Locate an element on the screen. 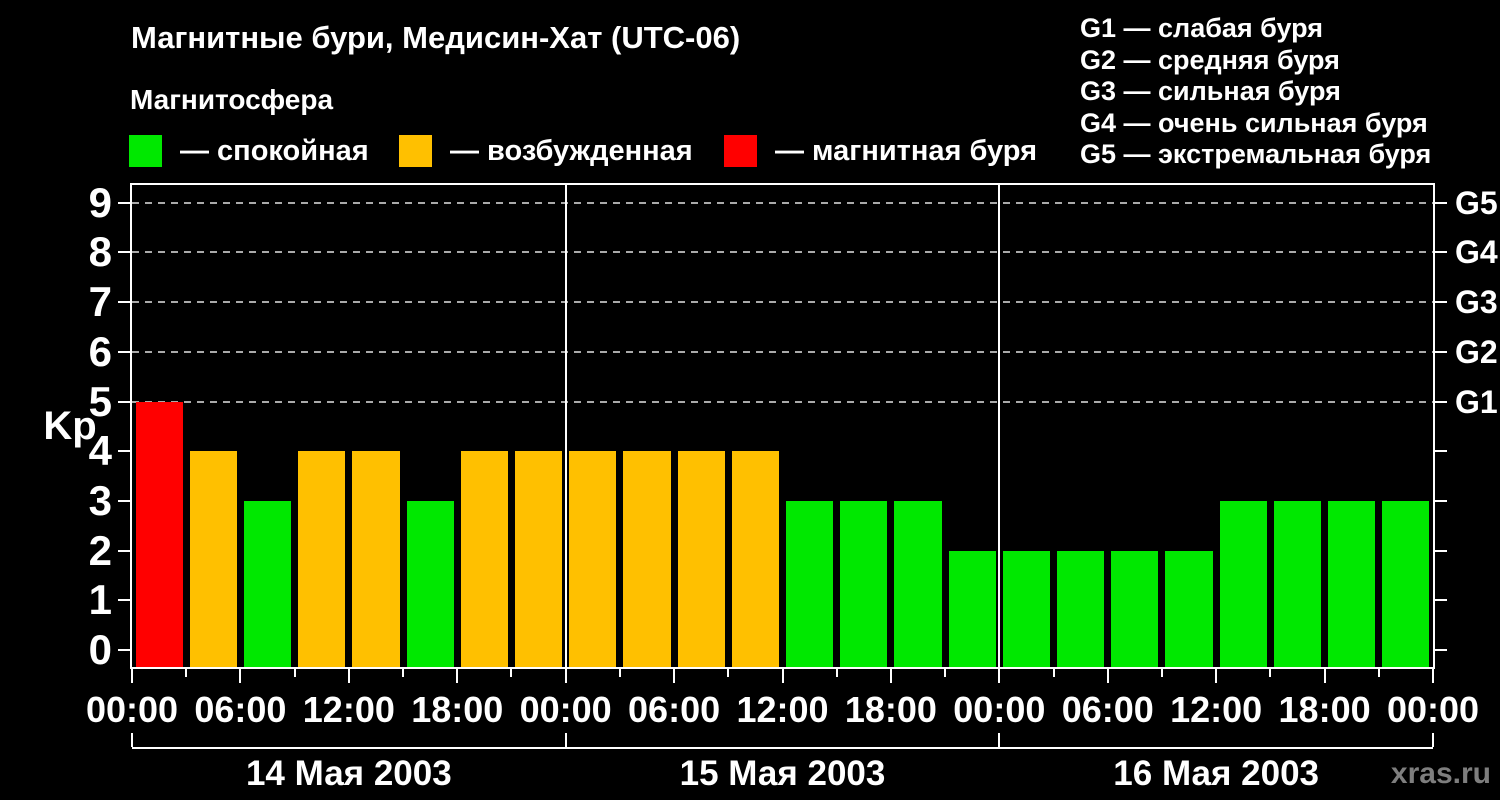 The width and height of the screenshot is (1500, 800). date-label: 14 Мая 2003 is located at coordinates (348, 773).